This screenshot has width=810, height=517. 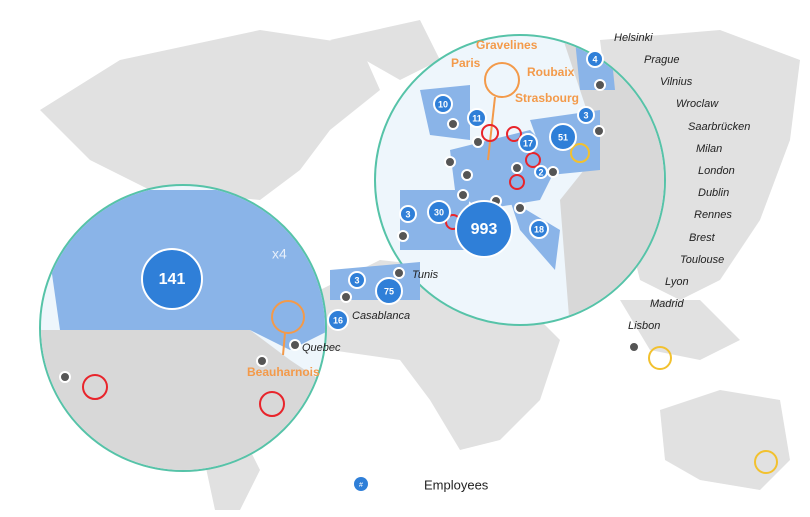 What do you see at coordinates (709, 149) in the screenshot?
I see `city-label: Milan` at bounding box center [709, 149].